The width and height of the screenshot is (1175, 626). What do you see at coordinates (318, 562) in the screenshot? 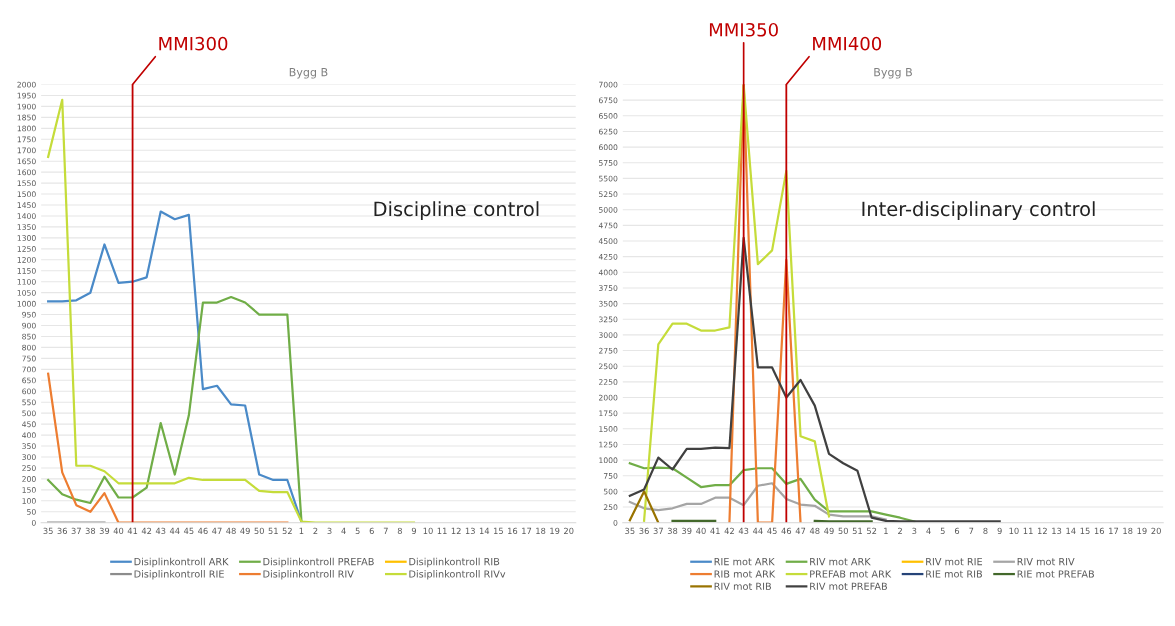
I see `legend-label: Disiplinkontroll PREFAB` at bounding box center [318, 562].